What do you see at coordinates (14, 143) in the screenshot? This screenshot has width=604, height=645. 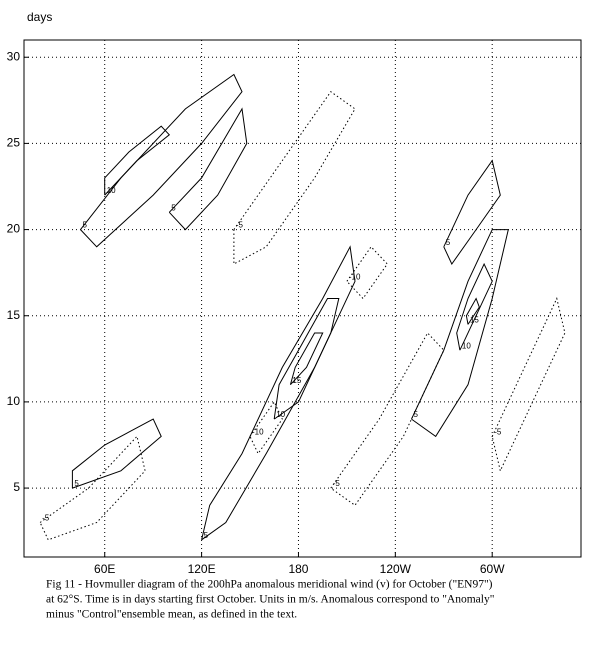 I see `y-tick-label: 25` at bounding box center [14, 143].